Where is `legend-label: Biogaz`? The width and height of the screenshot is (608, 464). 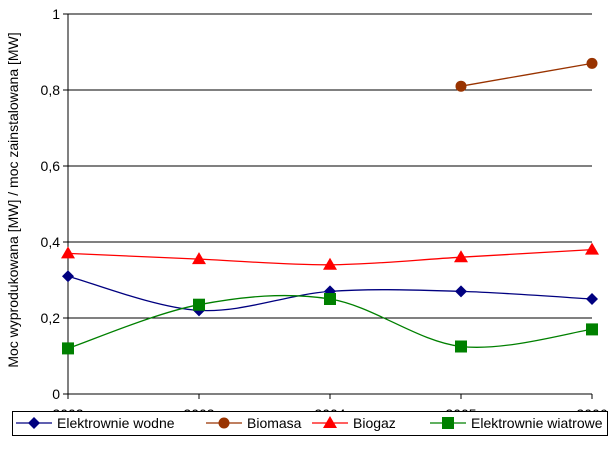 legend-label: Biogaz is located at coordinates (374, 423).